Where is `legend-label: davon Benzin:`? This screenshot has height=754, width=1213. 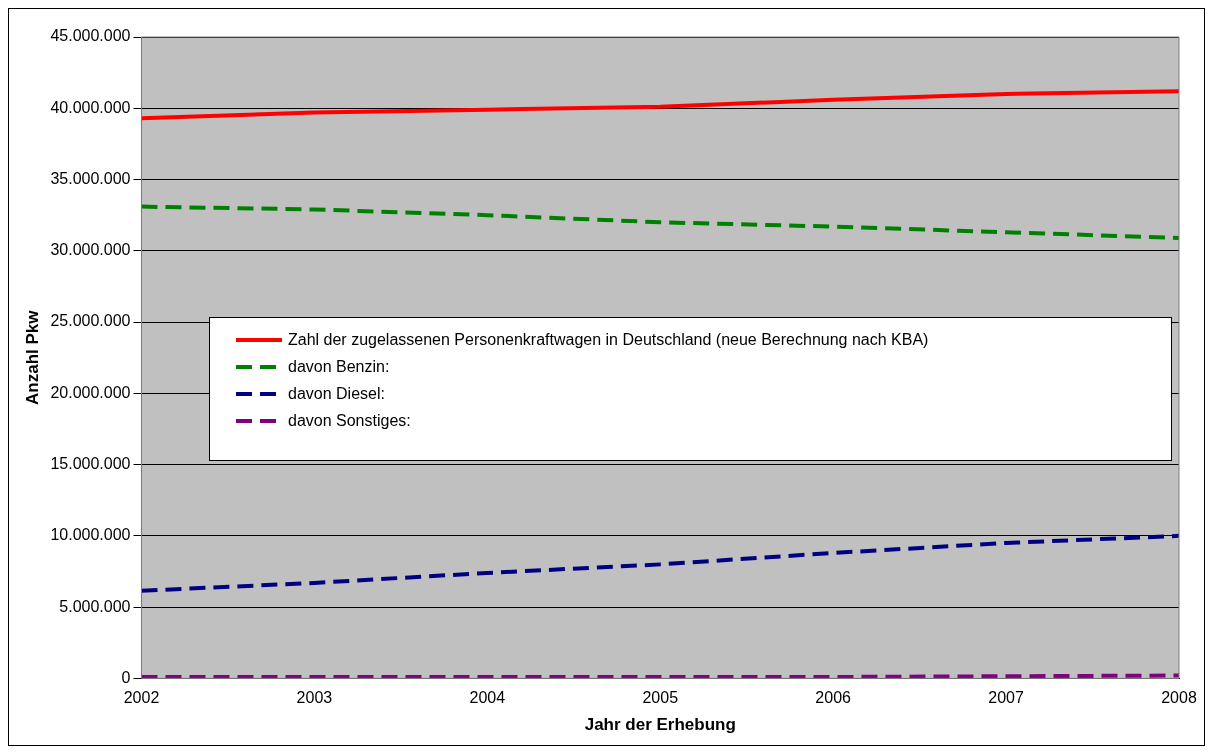 legend-label: davon Benzin: is located at coordinates (339, 366).